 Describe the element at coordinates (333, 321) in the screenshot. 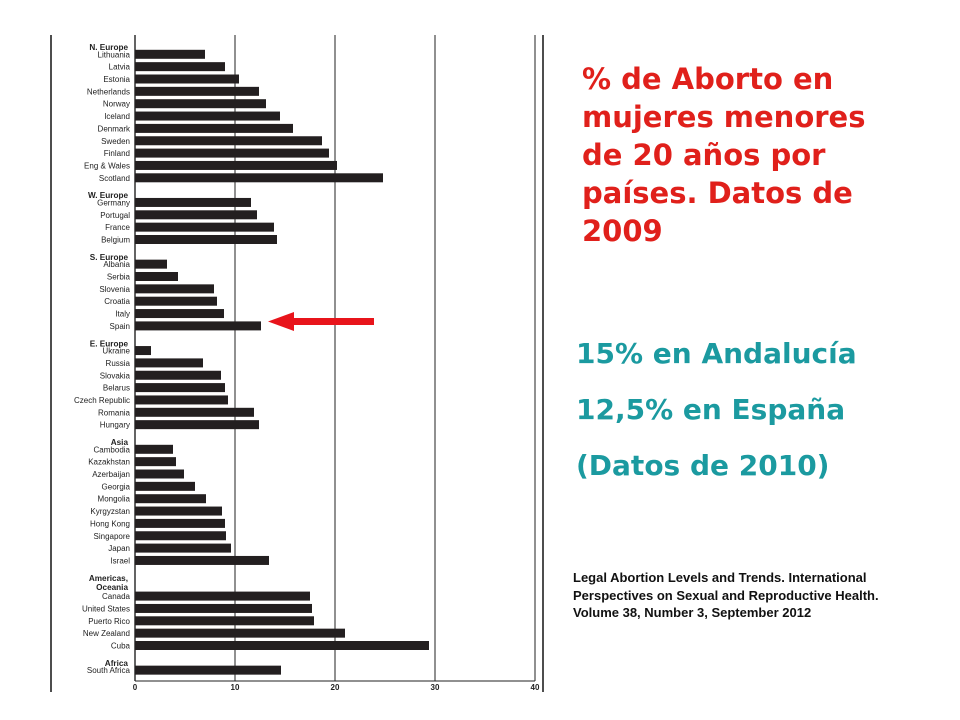

I see `arrow-shaft` at that location.